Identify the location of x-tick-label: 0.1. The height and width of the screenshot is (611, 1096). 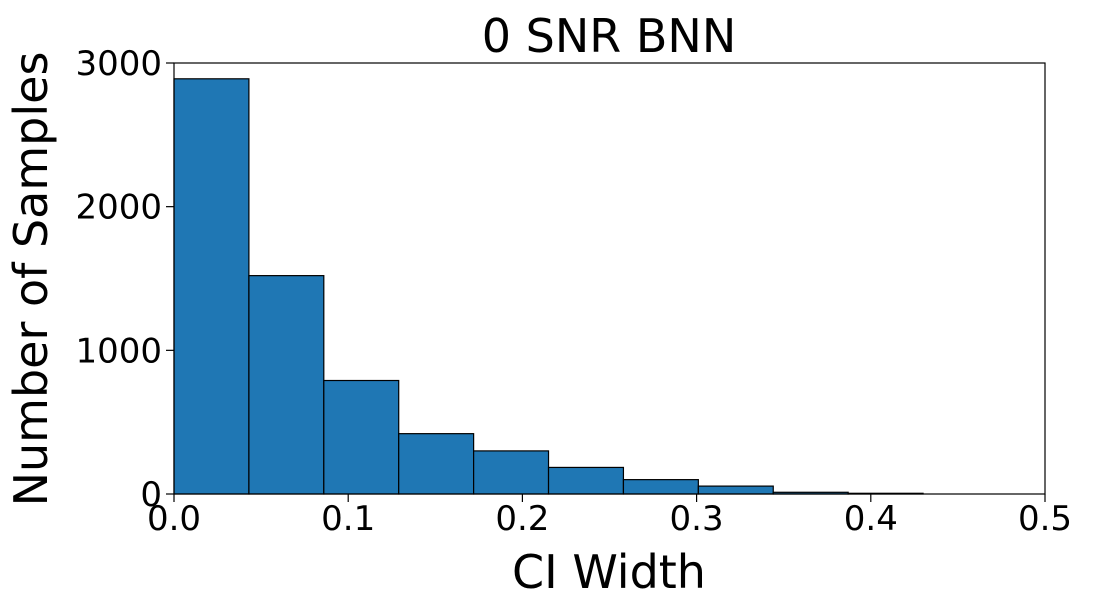
(348, 519).